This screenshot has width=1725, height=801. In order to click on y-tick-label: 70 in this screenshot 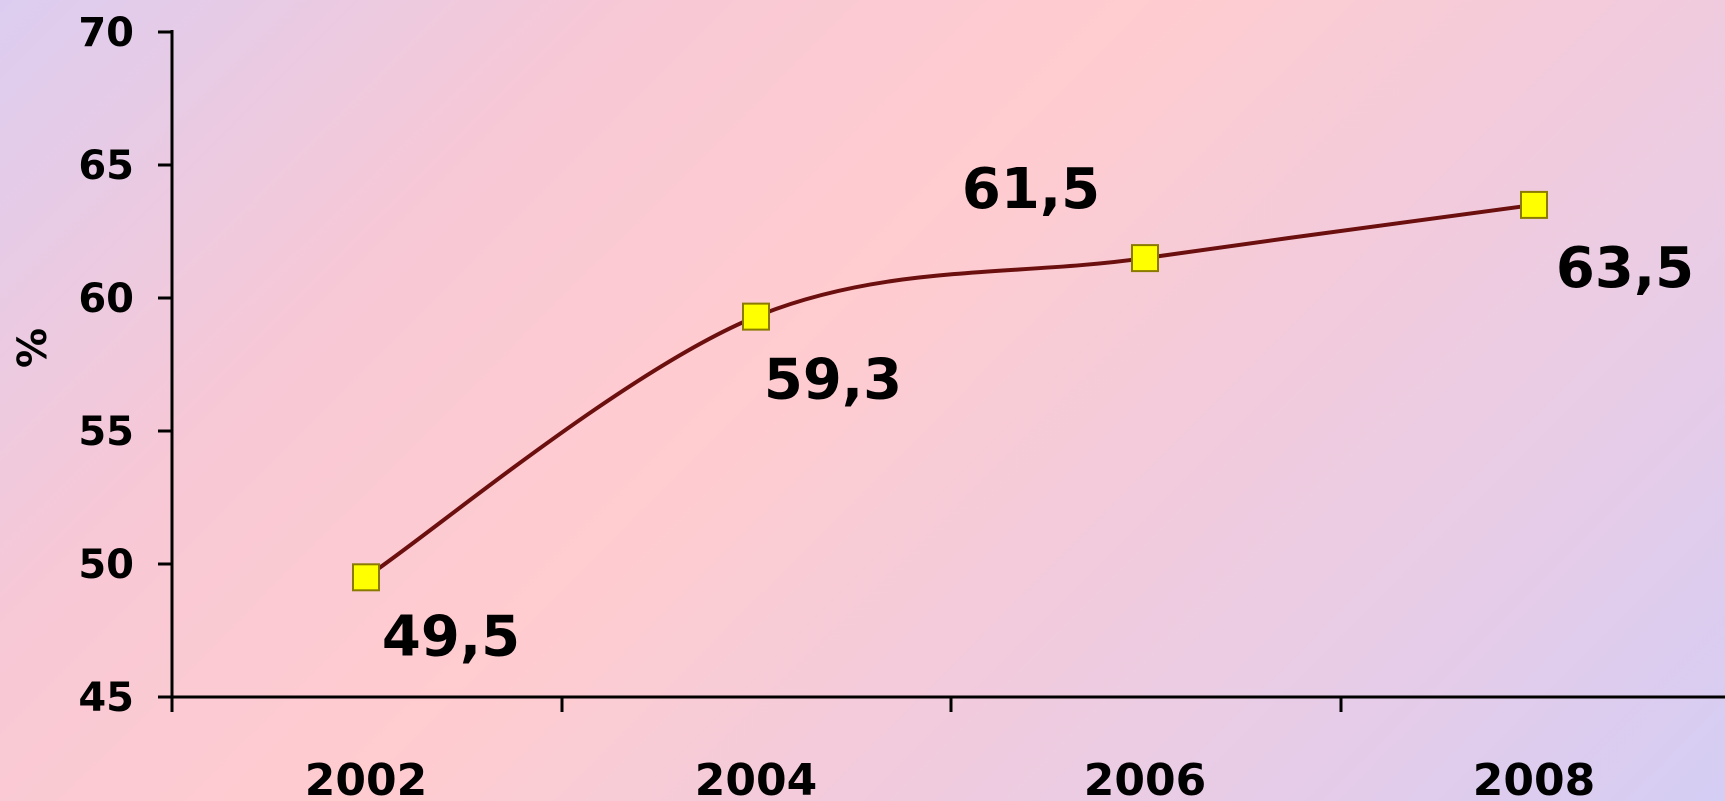, I will do `click(106, 33)`.